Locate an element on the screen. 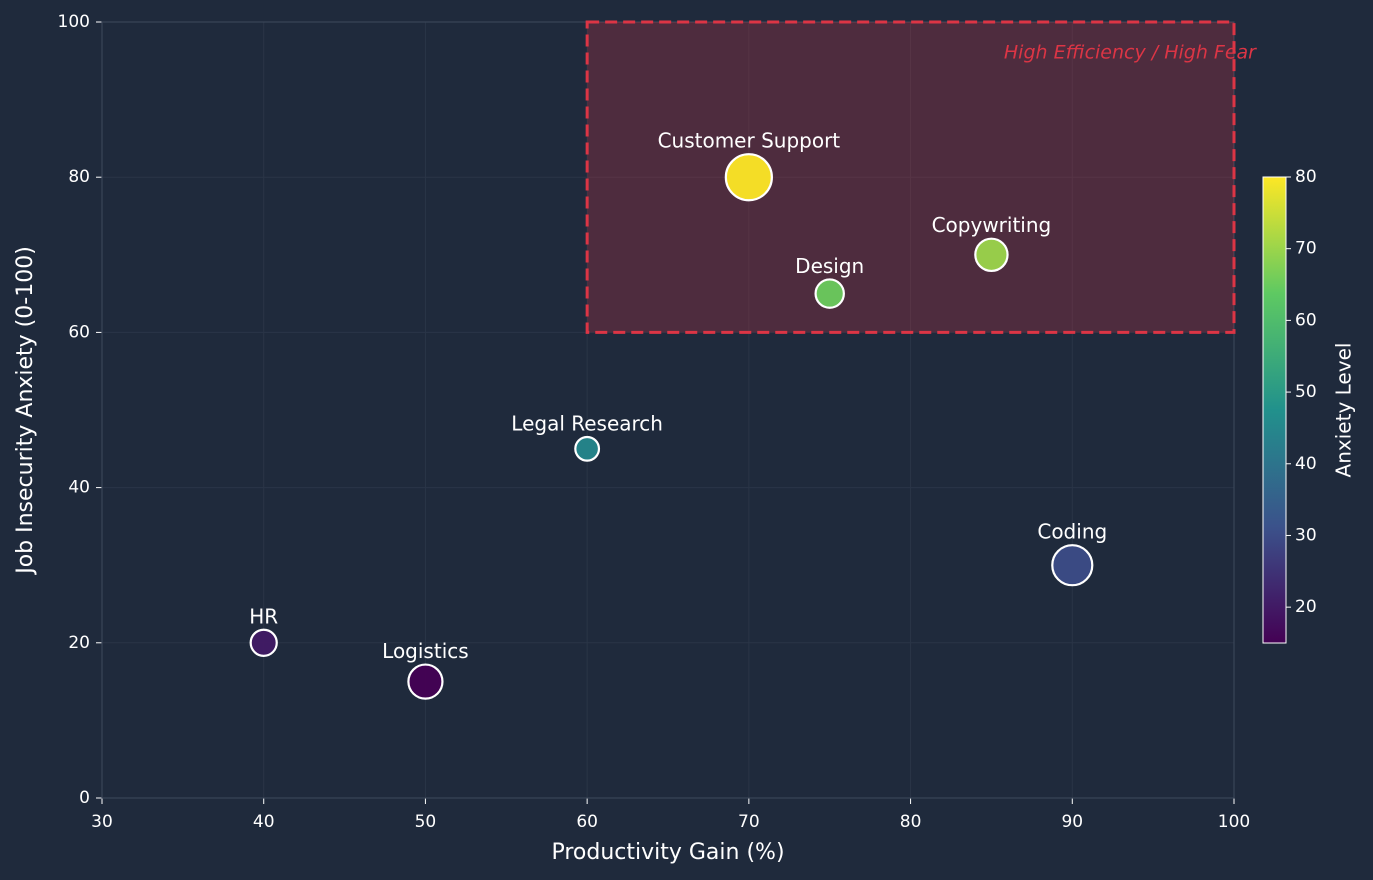  x-tick-label: 50 is located at coordinates (426, 822).